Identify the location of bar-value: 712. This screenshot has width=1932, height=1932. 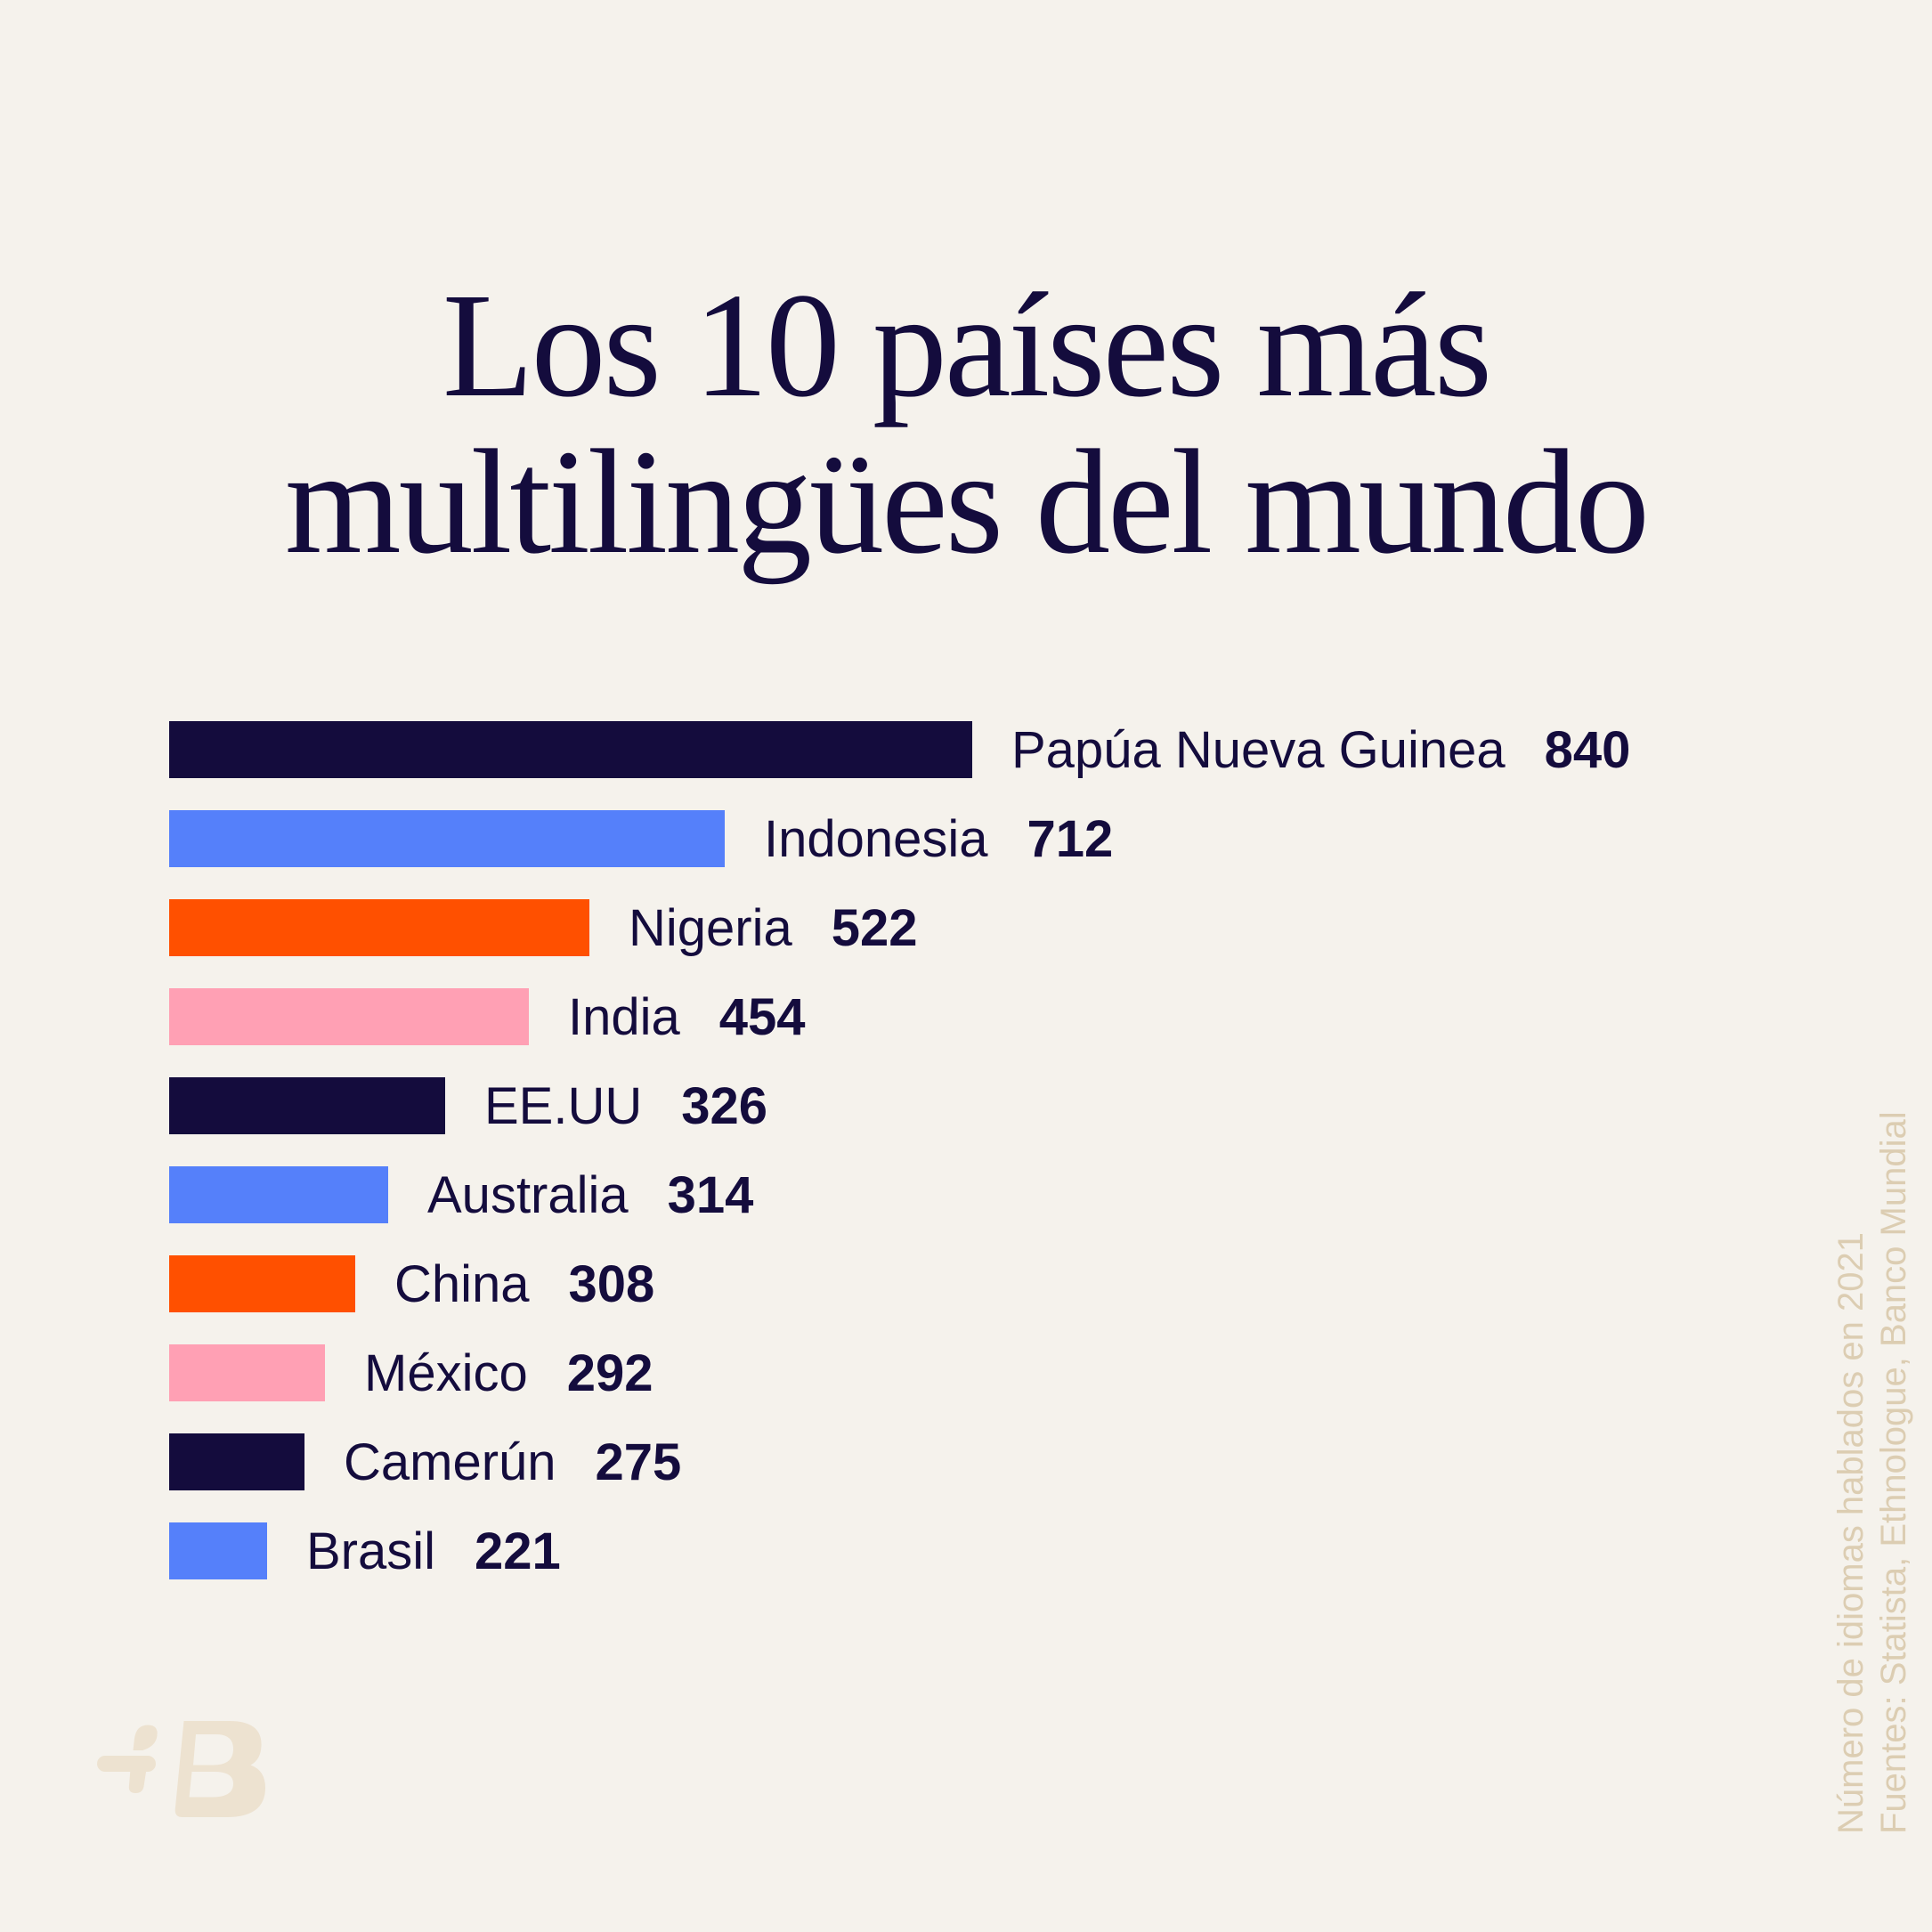
(1071, 839).